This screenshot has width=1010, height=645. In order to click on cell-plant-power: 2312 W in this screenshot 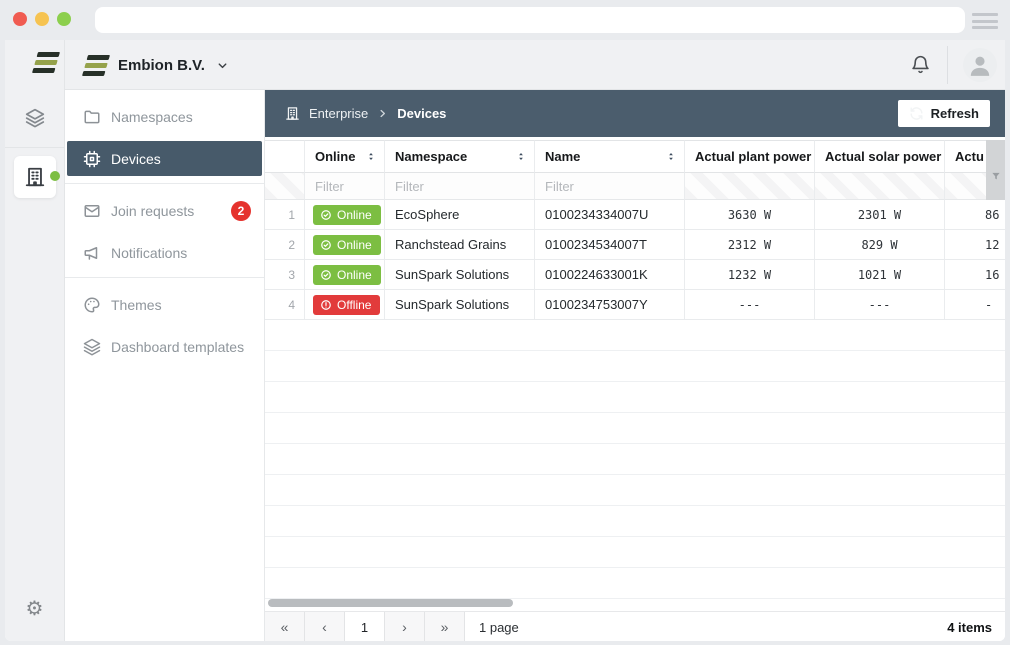, I will do `click(750, 245)`.